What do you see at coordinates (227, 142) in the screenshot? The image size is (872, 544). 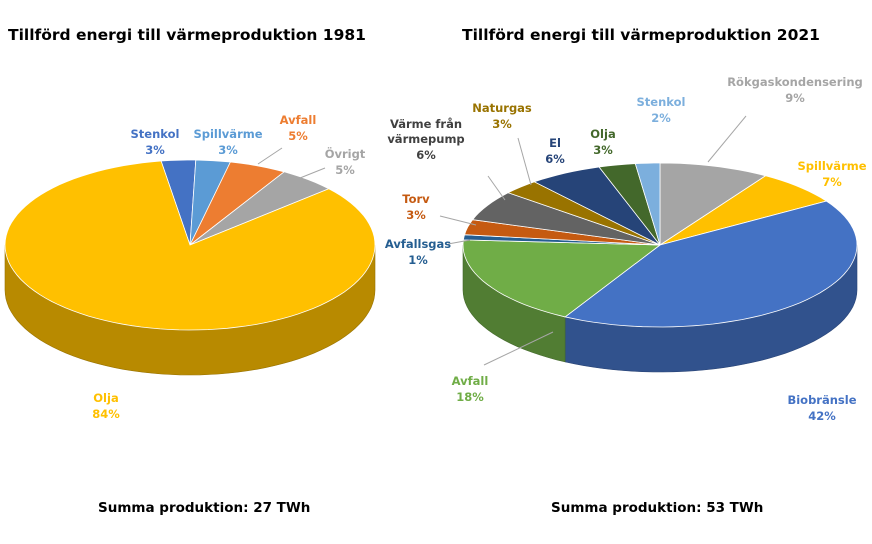 I see `slice-label-spillvärme: Spillvärme 3%` at bounding box center [227, 142].